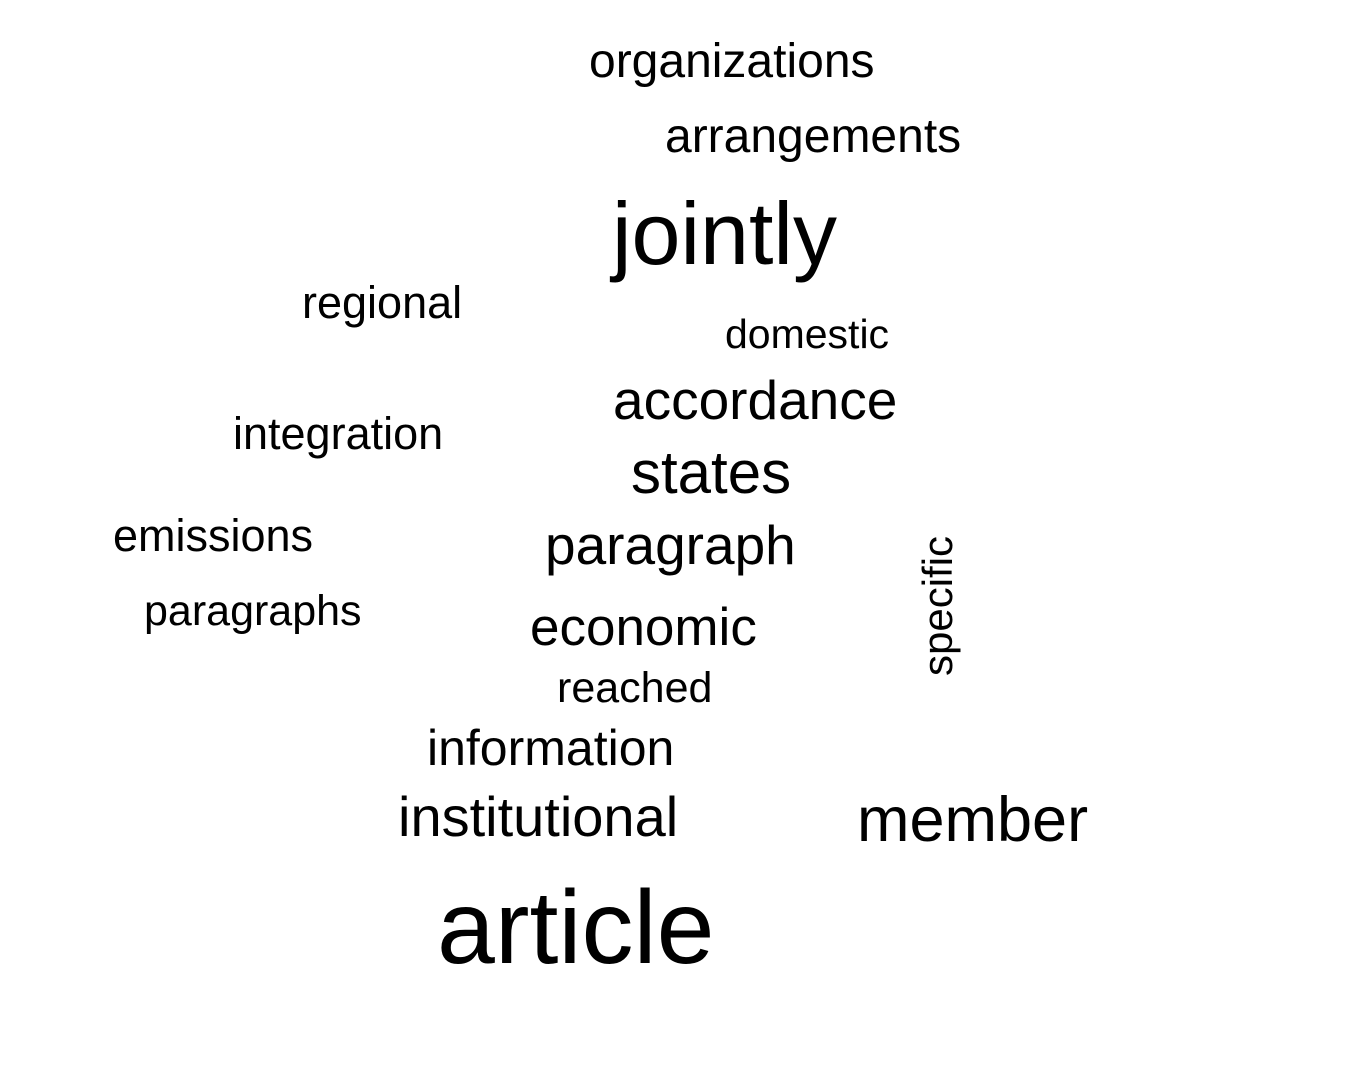 This screenshot has height=1088, width=1354. Describe the element at coordinates (670, 545) in the screenshot. I see `word-paragraph: paragraph` at that location.